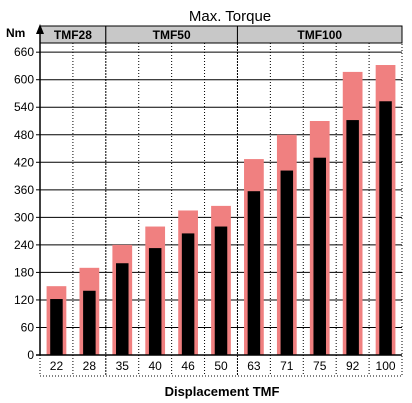  Describe the element at coordinates (156, 366) in the screenshot. I see `x-tick-label-40: 40` at that location.